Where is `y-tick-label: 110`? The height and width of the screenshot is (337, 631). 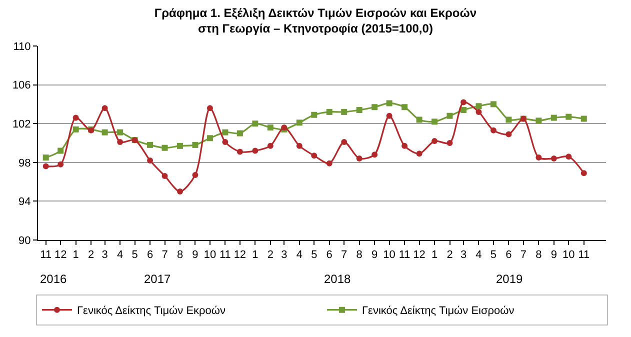 y-tick-label: 110 is located at coordinates (22, 46).